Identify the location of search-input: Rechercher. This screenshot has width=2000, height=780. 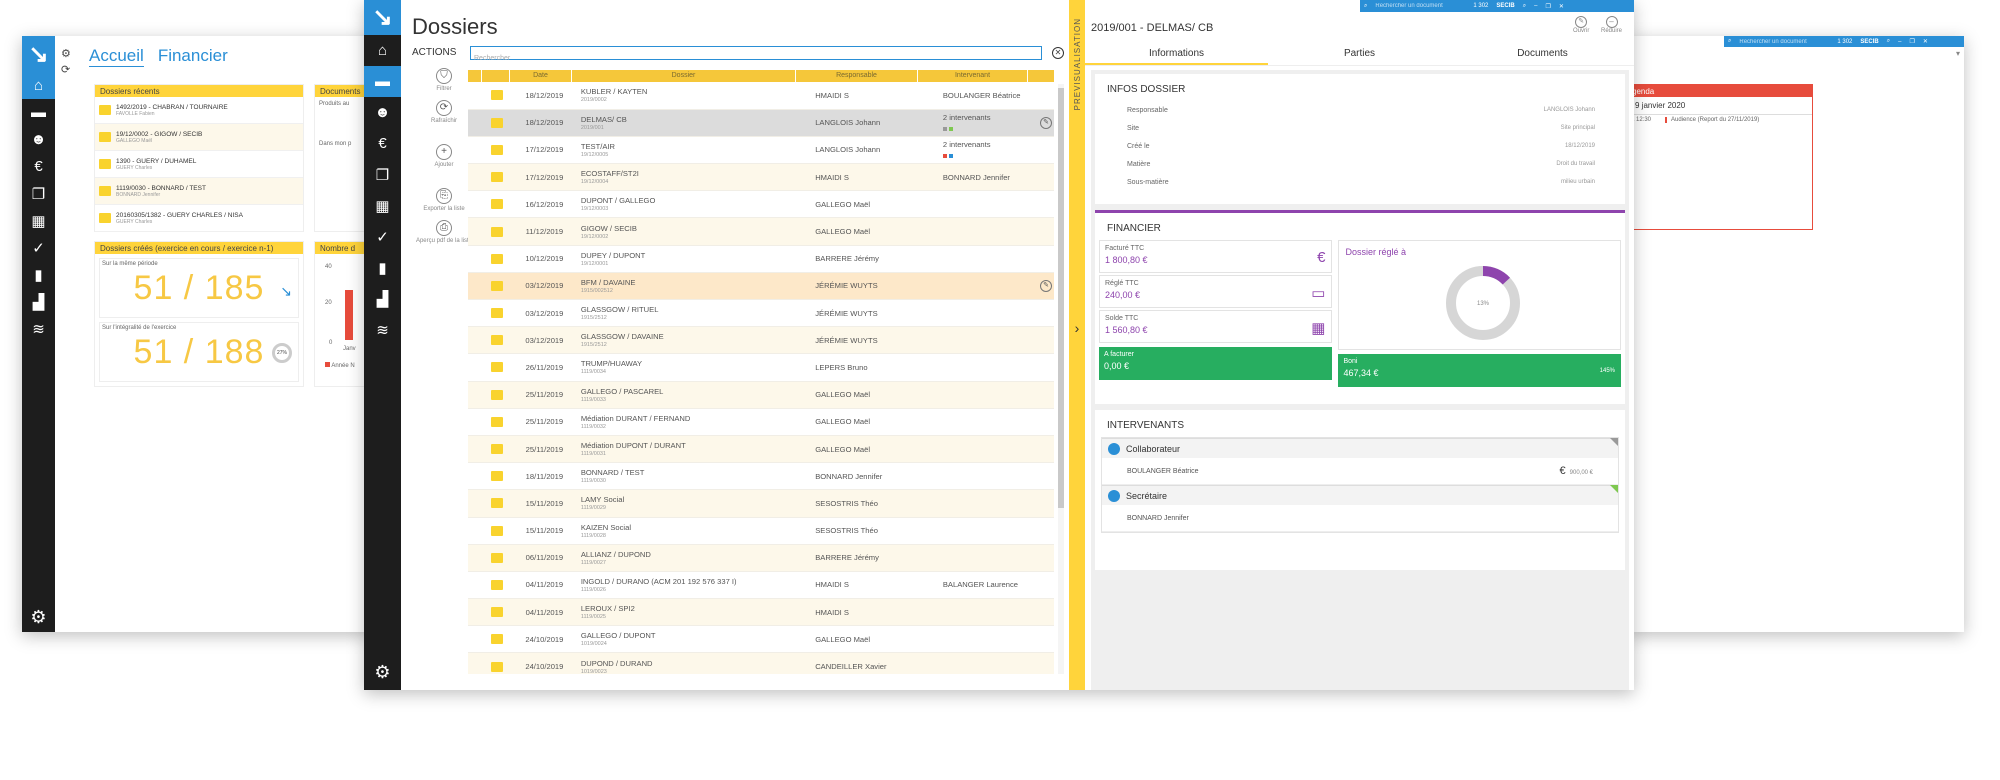
(492, 58).